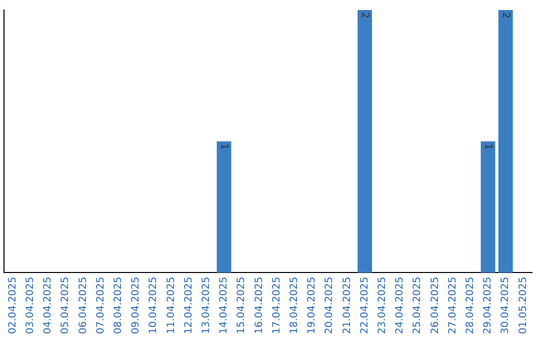 This screenshot has height=340, width=540. I want to click on x-tick-label: 29.04.2025, so click(488, 305).